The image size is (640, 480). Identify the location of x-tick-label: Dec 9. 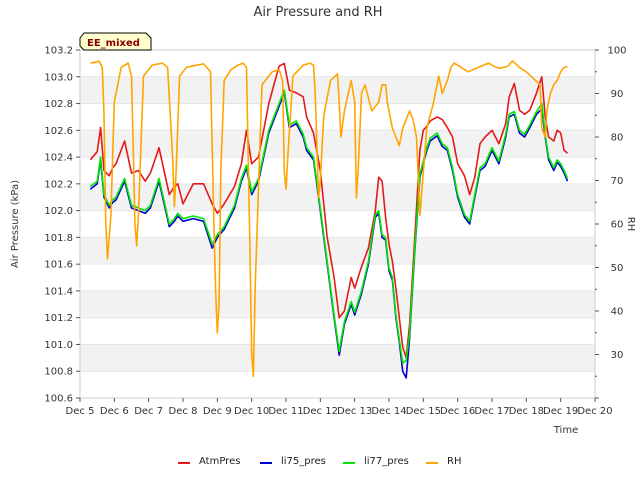
(217, 411).